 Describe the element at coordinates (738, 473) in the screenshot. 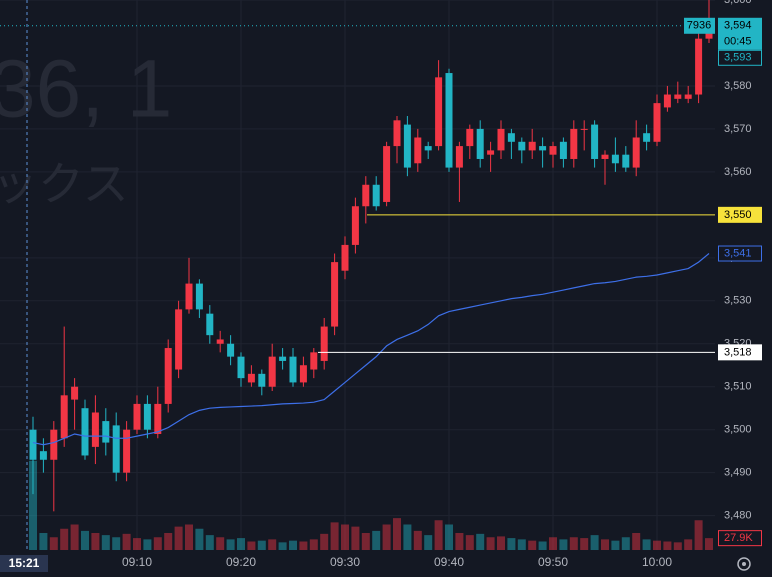

I see `y-tick-label: 3,490` at that location.